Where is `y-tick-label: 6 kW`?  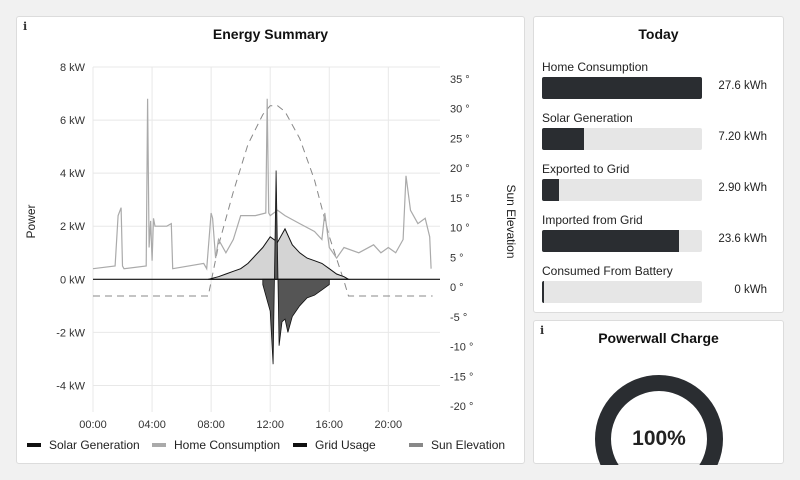
y-tick-label: 6 kW is located at coordinates (73, 121).